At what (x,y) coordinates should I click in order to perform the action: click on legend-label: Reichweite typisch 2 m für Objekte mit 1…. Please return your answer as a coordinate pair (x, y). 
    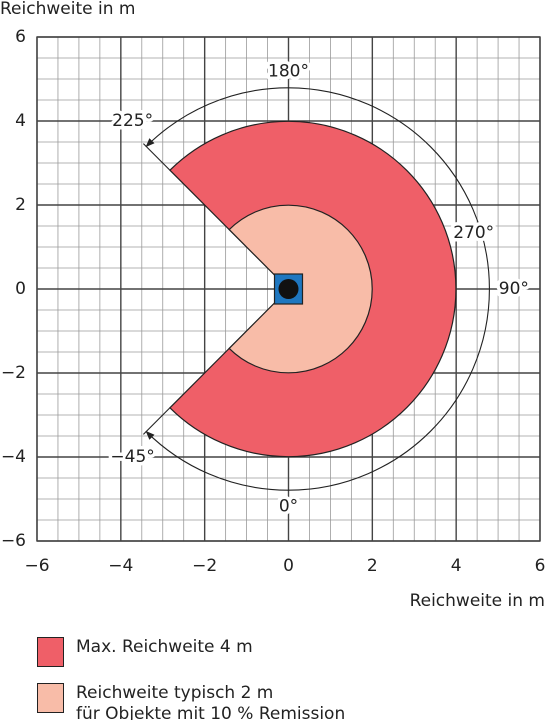
    Looking at the image, I should click on (211, 701).